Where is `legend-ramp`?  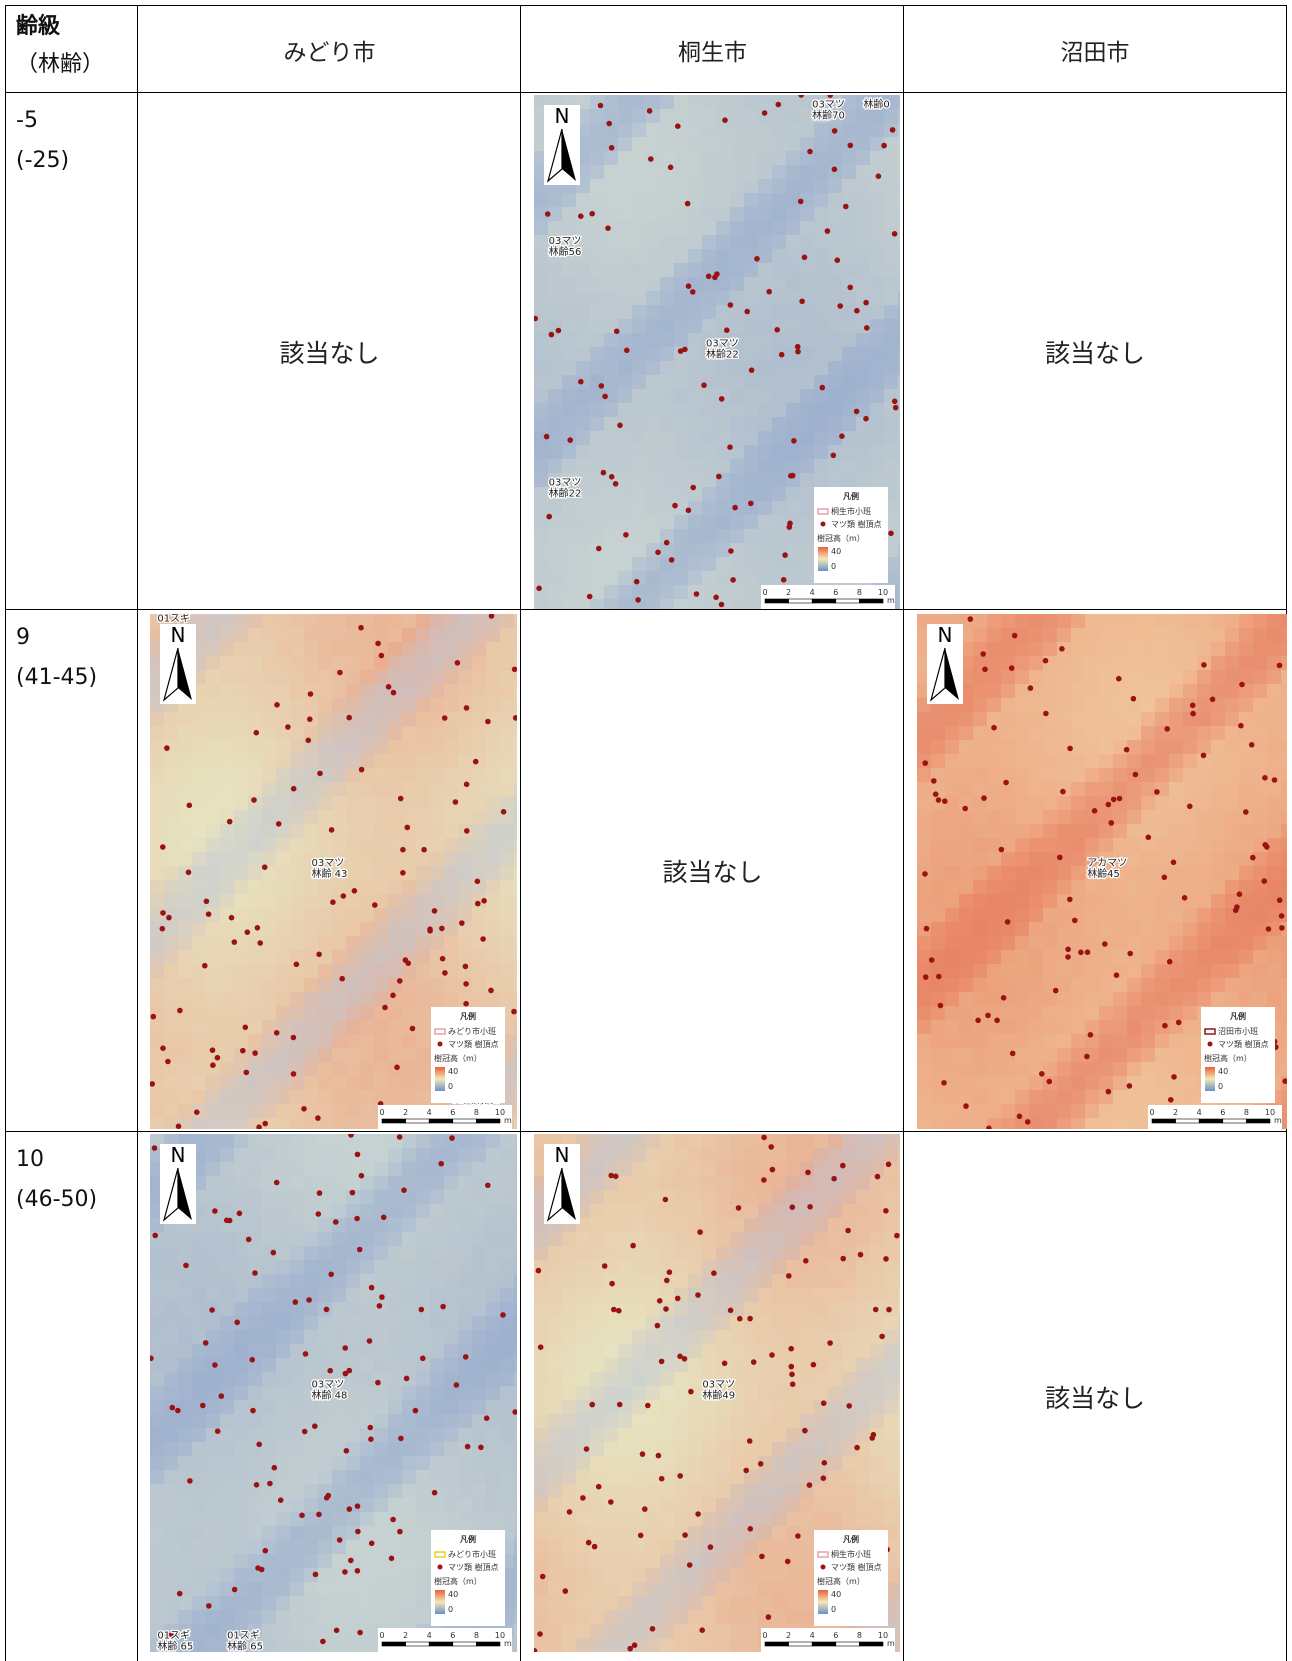 legend-ramp is located at coordinates (440, 1602).